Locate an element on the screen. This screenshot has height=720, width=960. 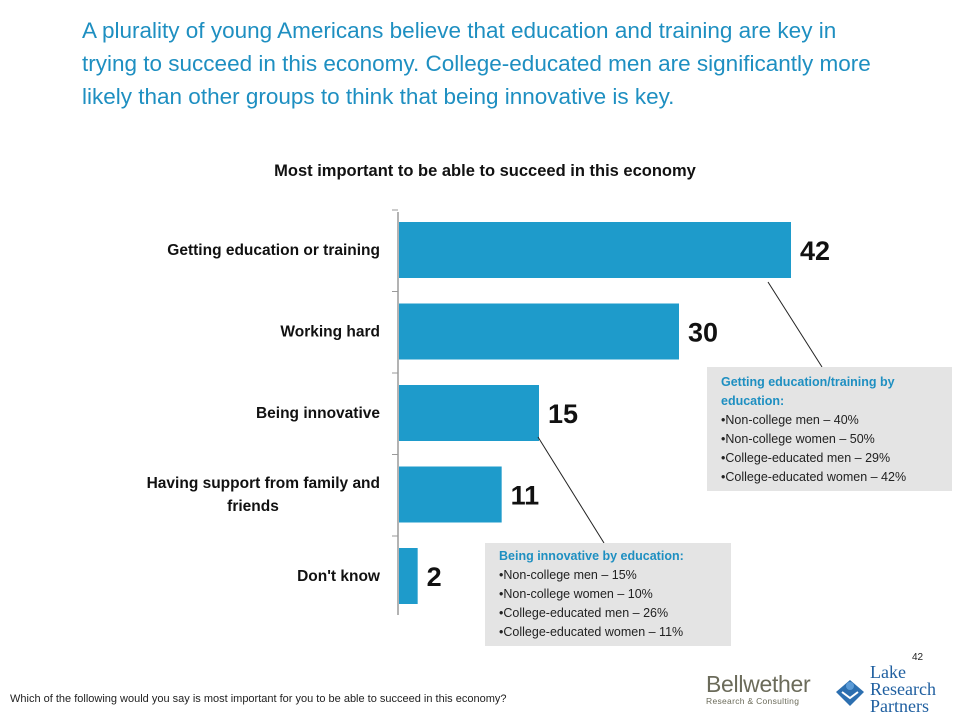
callout-item: Non-college women – 50% is located at coordinates (831, 439).